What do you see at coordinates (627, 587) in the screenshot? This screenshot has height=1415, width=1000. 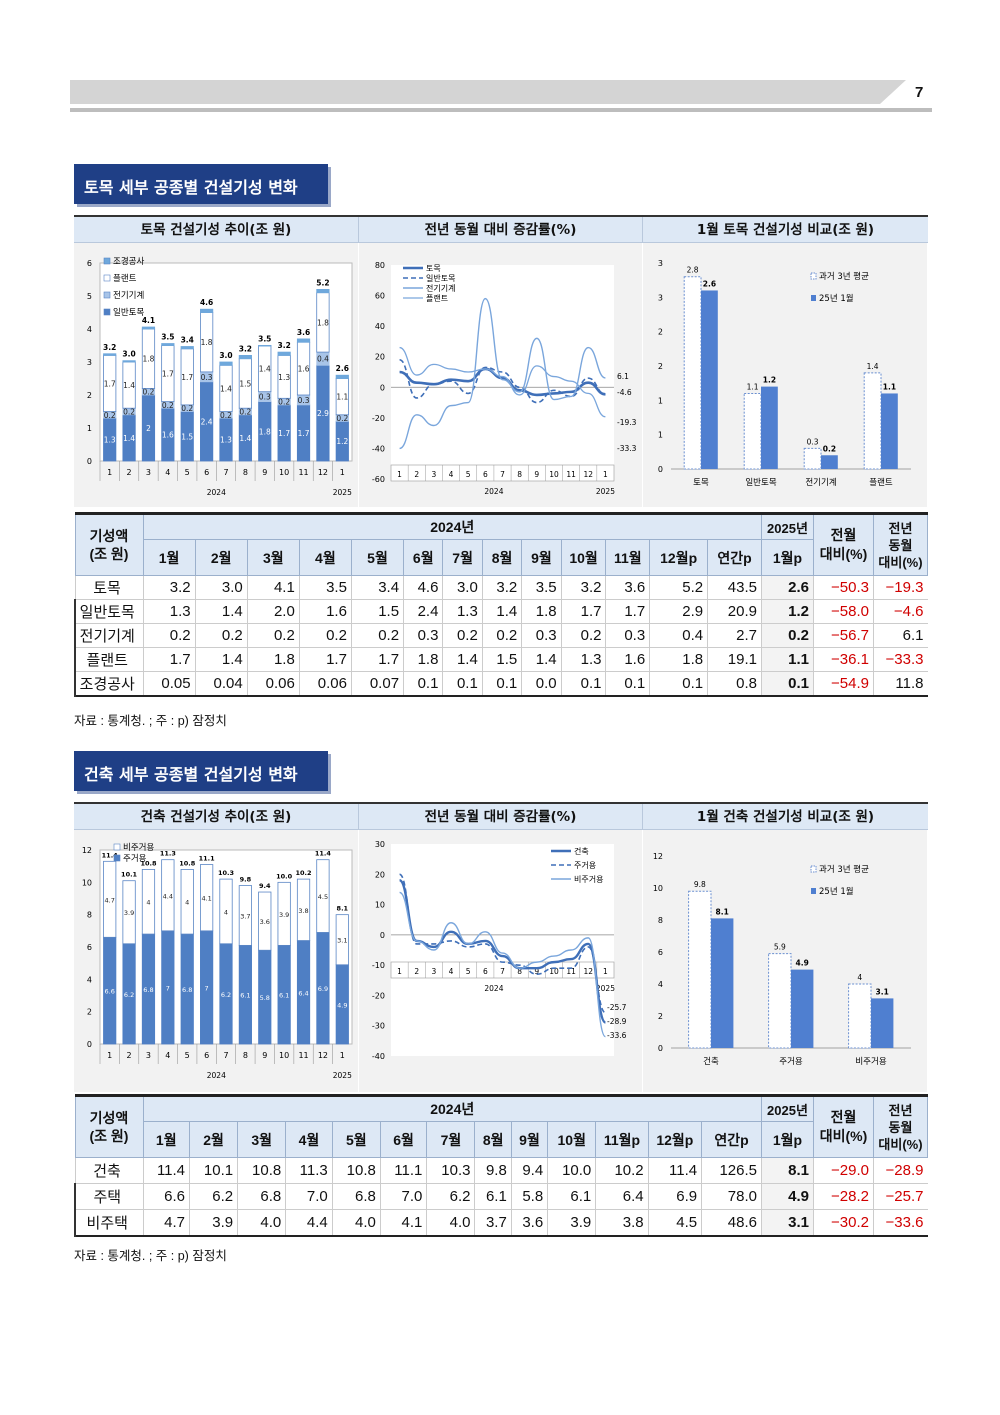 I see `table-cell: 3.6` at bounding box center [627, 587].